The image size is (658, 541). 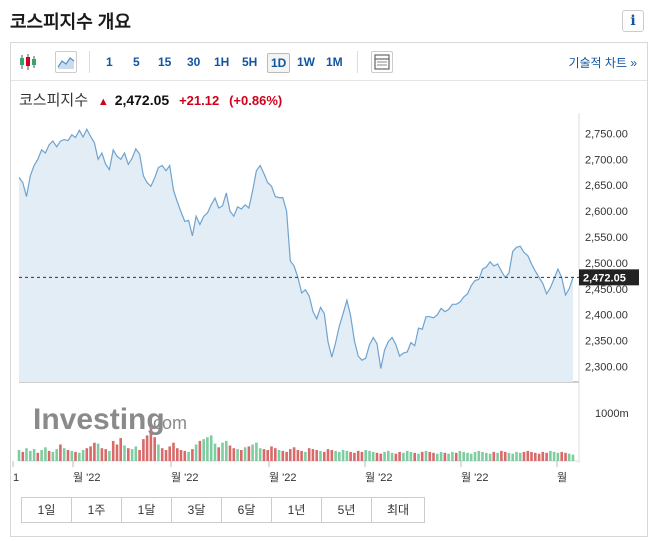 What do you see at coordinates (197, 510) in the screenshot?
I see `range-3m: 3달` at bounding box center [197, 510].